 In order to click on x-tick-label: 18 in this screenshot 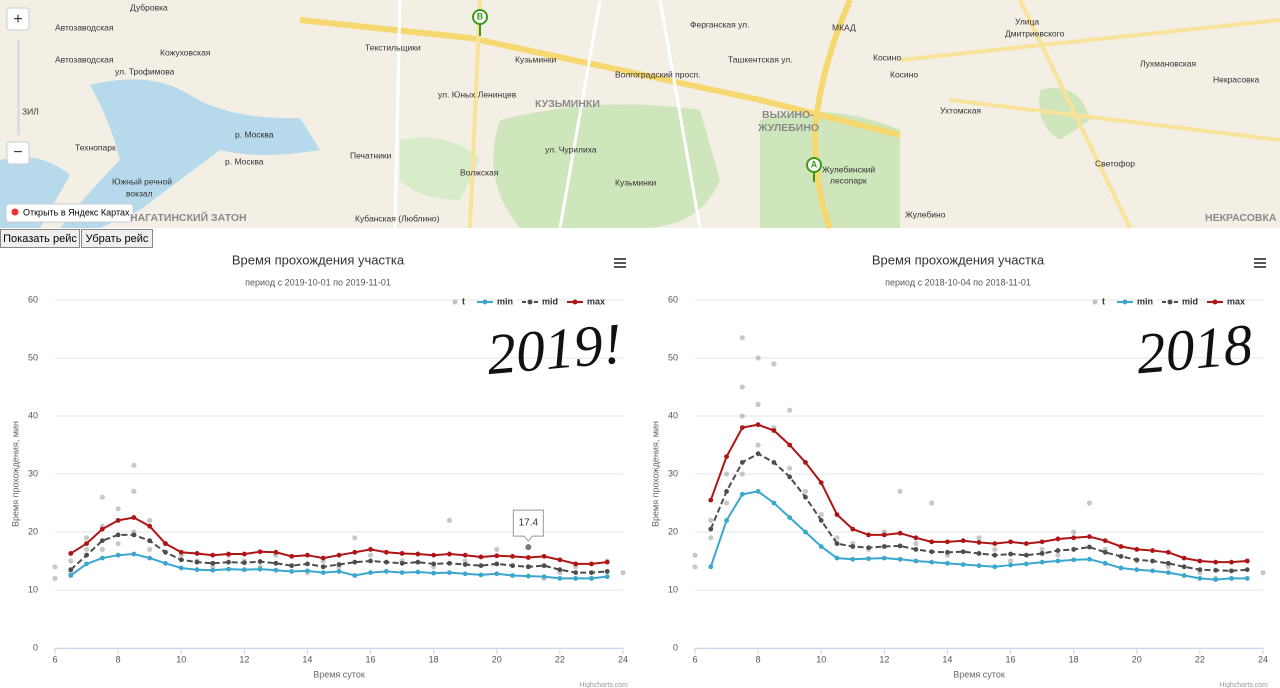, I will do `click(434, 659)`.